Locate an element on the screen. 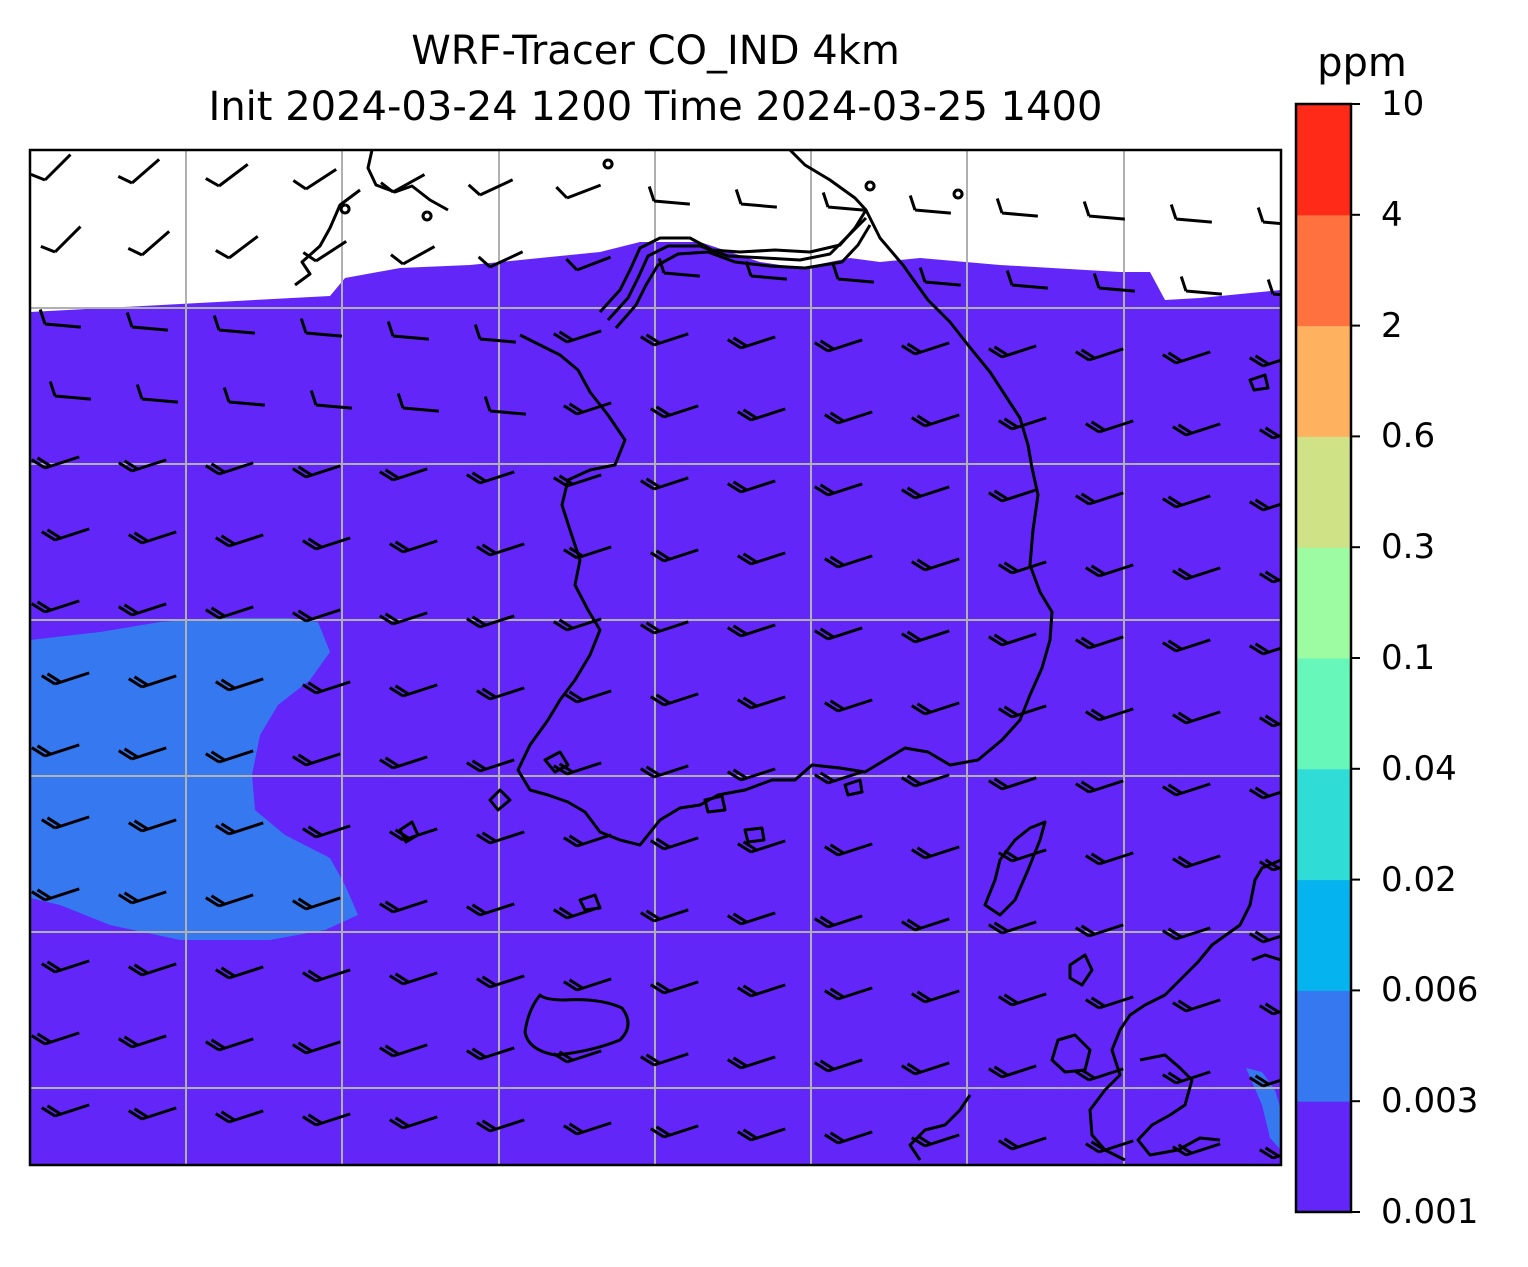 Image resolution: width=1528 pixels, height=1267 pixels. colorbar-tick-label: 4 is located at coordinates (1392, 214).